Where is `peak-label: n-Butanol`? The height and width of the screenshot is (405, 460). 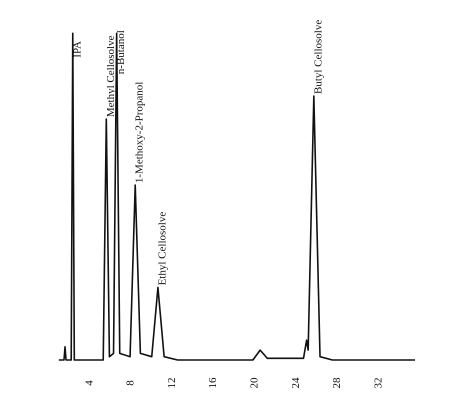
peak-label: n-Butanol is located at coordinates (121, 52).